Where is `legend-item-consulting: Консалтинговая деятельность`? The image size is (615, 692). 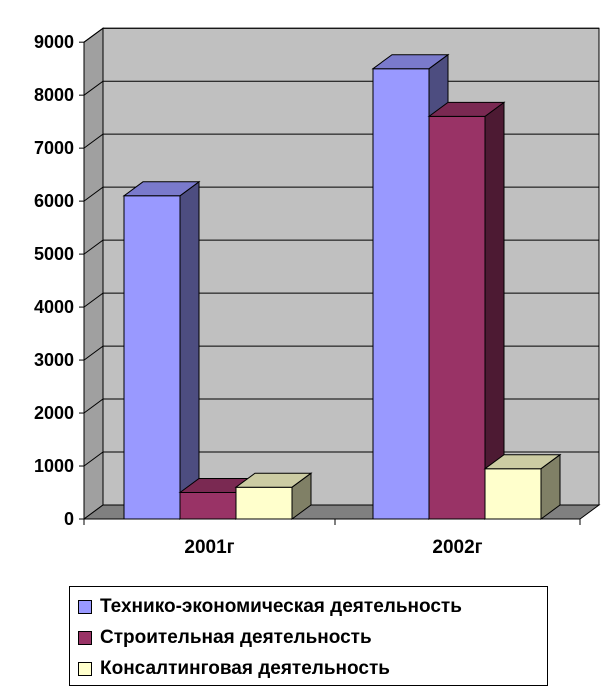
legend-item-consulting: Консалтинговая деятельность is located at coordinates (312, 668).